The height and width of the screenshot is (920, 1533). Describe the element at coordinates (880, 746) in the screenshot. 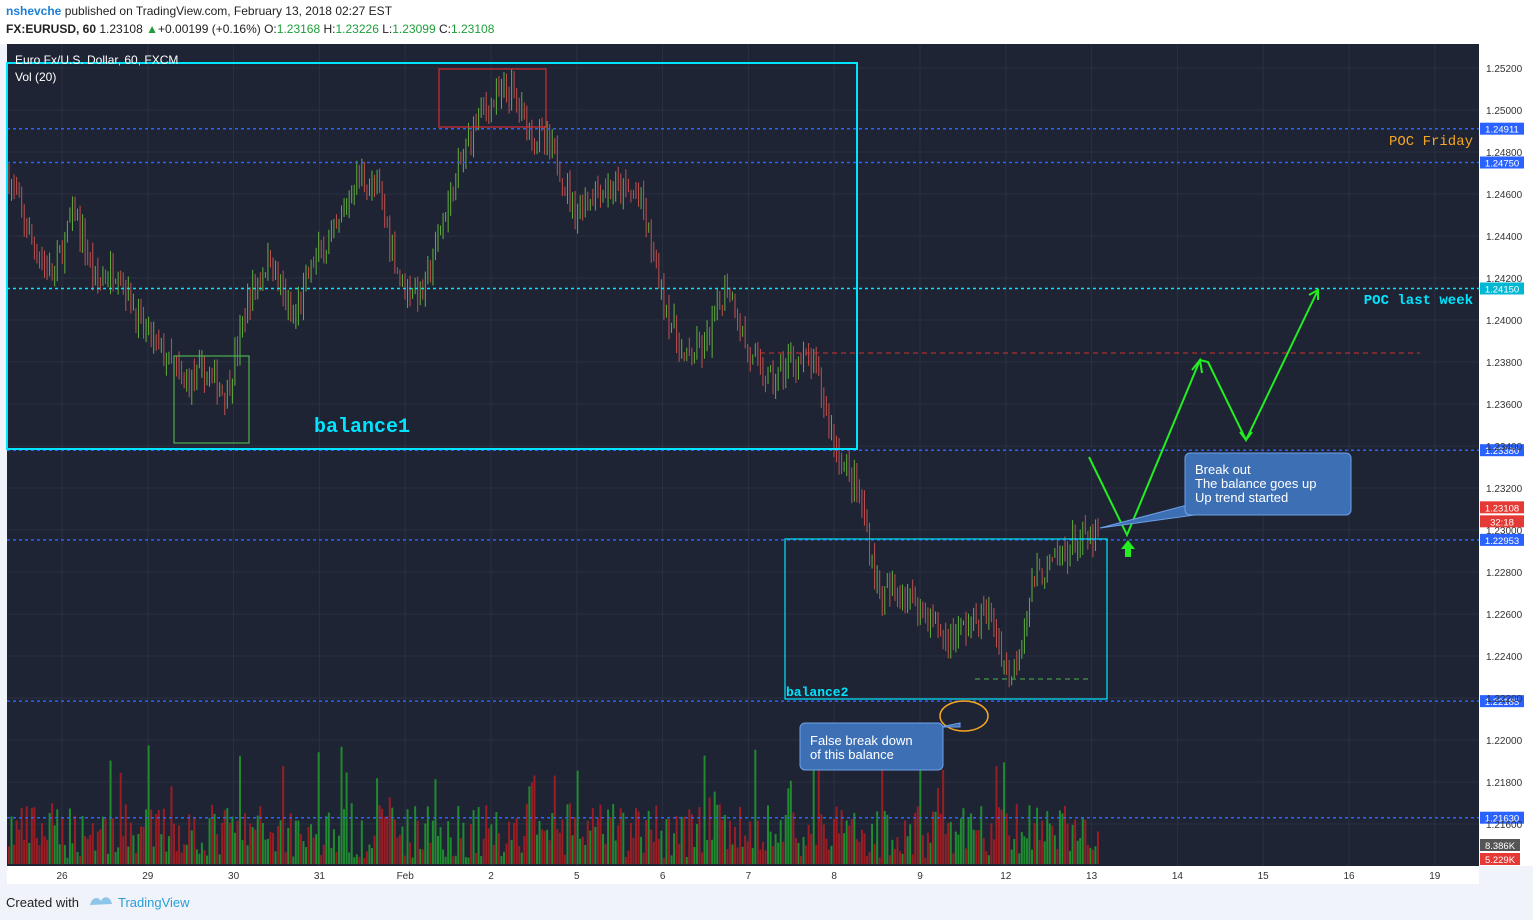

I see `false-break-callout: False break down of this balance` at that location.